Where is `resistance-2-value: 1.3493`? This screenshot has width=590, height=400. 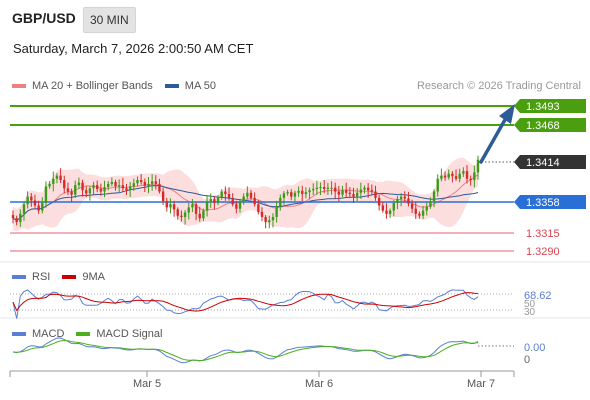 resistance-2-value: 1.3493 is located at coordinates (543, 107).